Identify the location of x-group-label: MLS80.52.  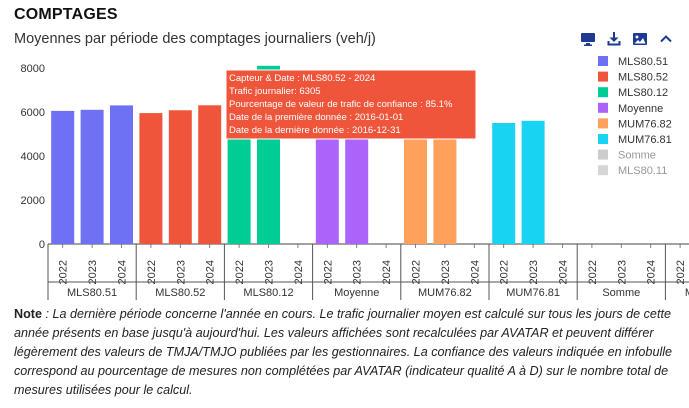
(180, 293).